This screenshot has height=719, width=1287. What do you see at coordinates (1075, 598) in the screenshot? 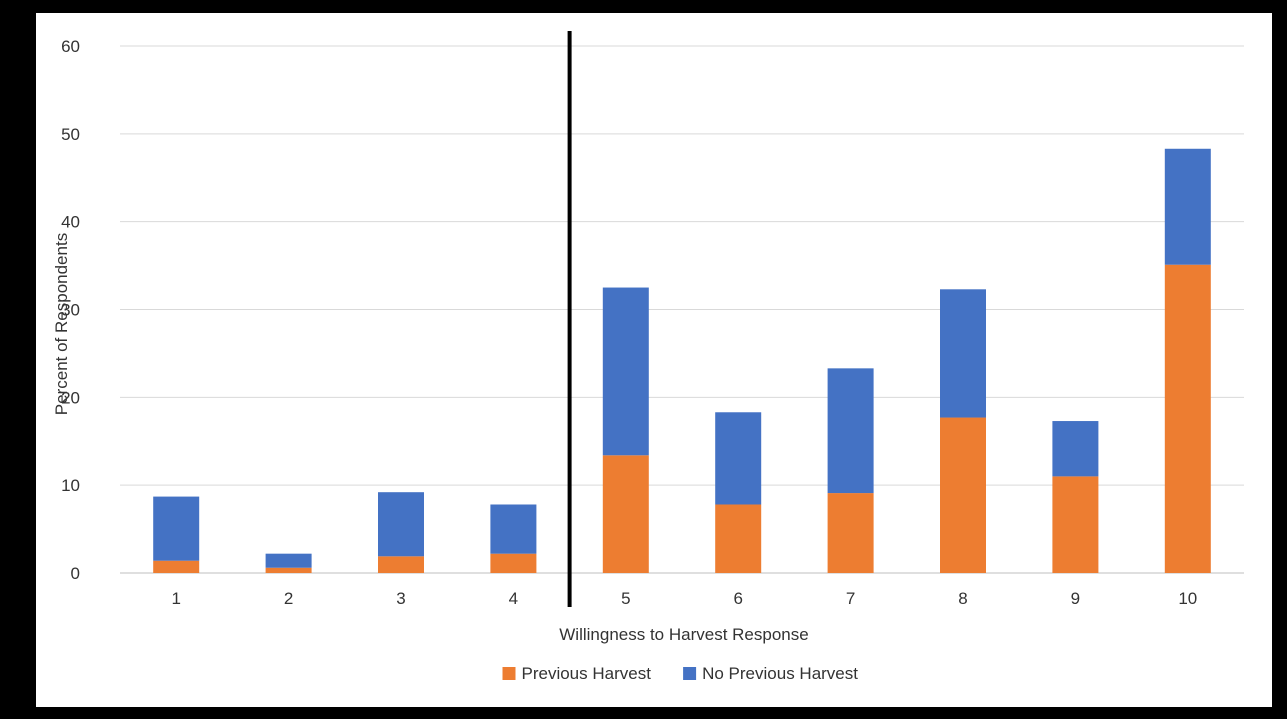
I see `x-tick-label: 9` at bounding box center [1075, 598].